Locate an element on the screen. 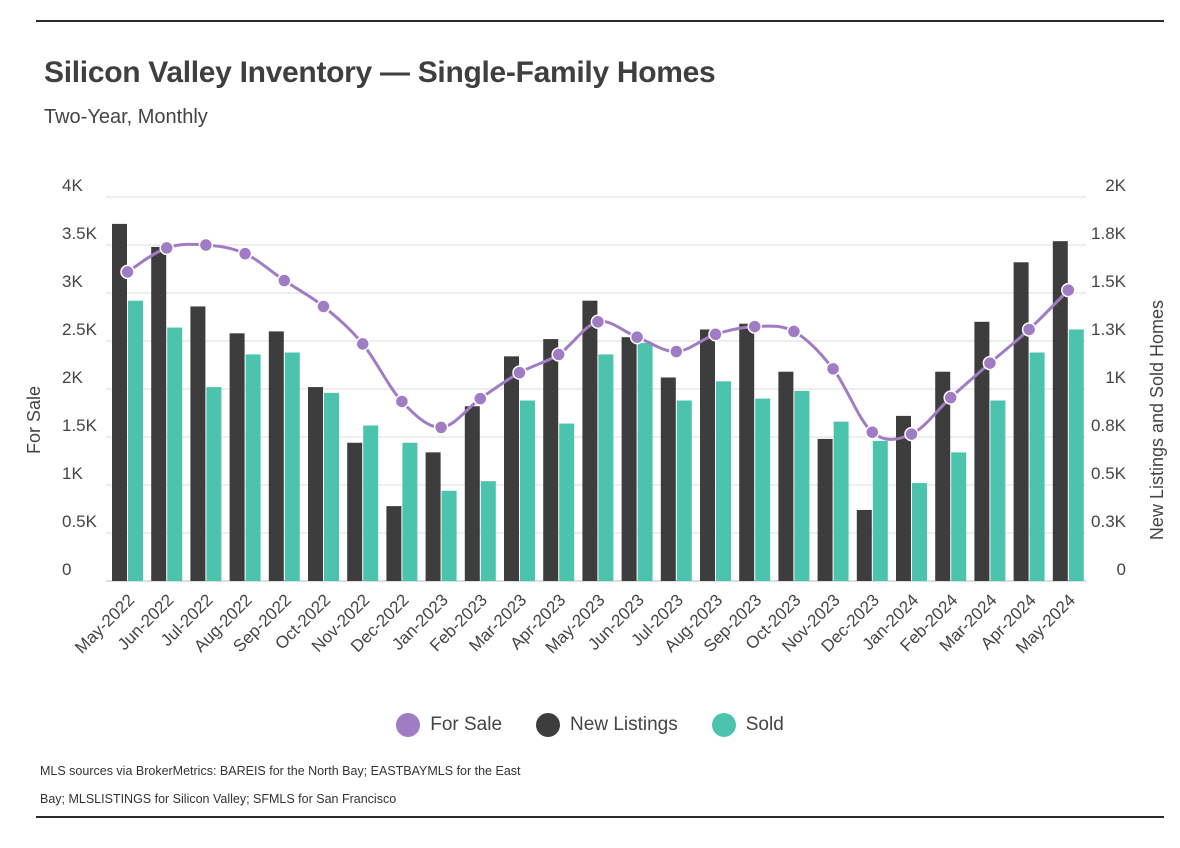 Image resolution: width=1180 pixels, height=848 pixels. top-rule is located at coordinates (600, 21).